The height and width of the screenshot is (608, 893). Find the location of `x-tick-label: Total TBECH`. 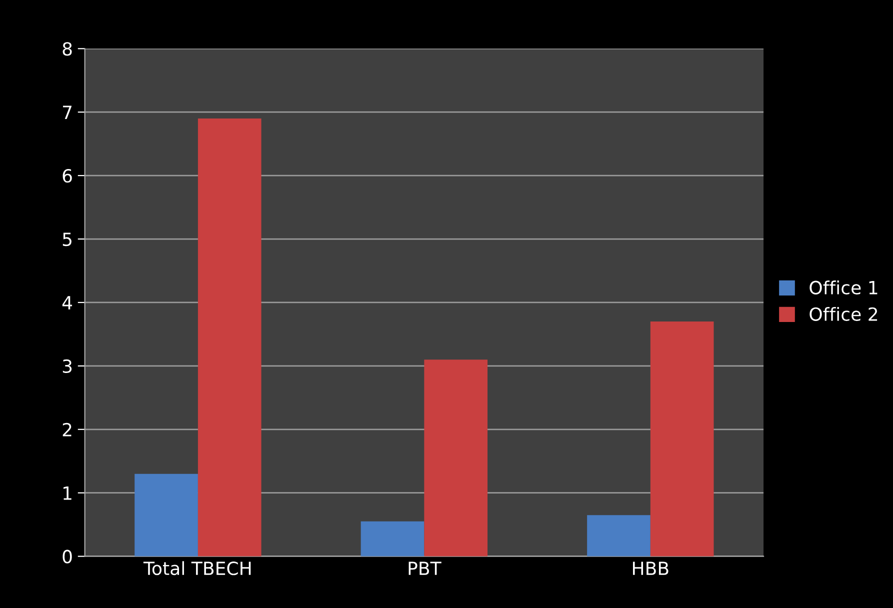

x-tick-label: Total TBECH is located at coordinates (197, 568).